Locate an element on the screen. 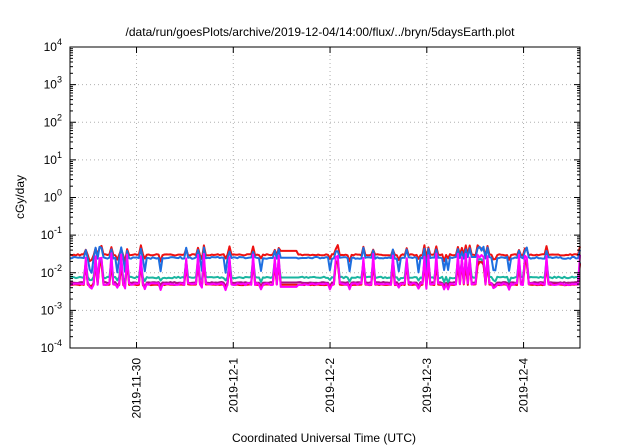 This screenshot has width=640, height=448. series-layer is located at coordinates (325, 268).